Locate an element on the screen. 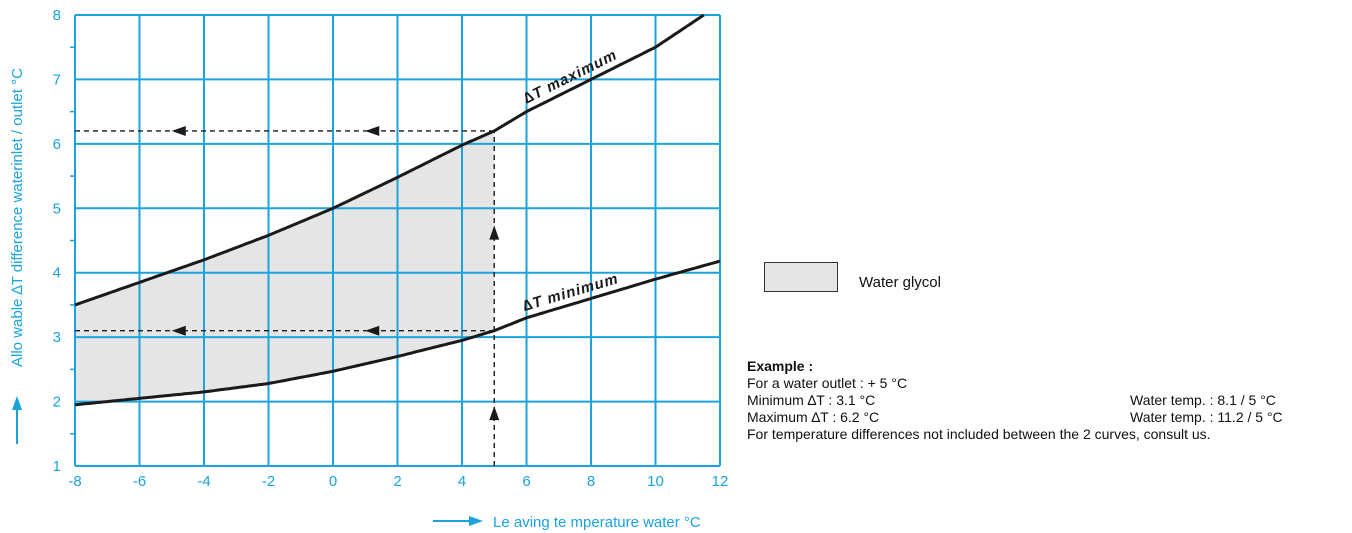  example-line-outlet: For a water outlet : + 5 °C is located at coordinates (827, 383).